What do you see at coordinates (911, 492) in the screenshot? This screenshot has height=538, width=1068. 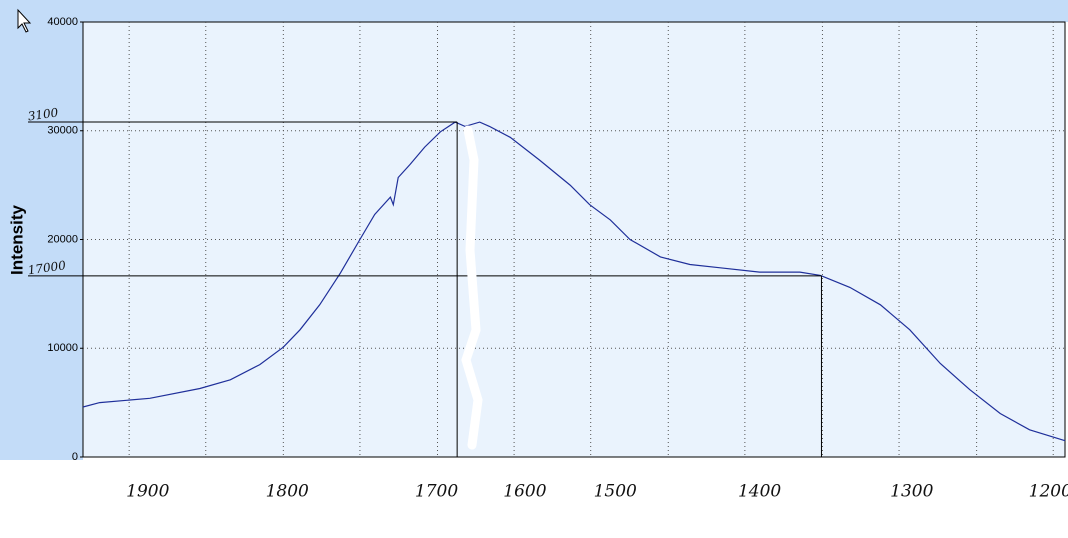 I see `handwritten-x-label: 1300` at bounding box center [911, 492].